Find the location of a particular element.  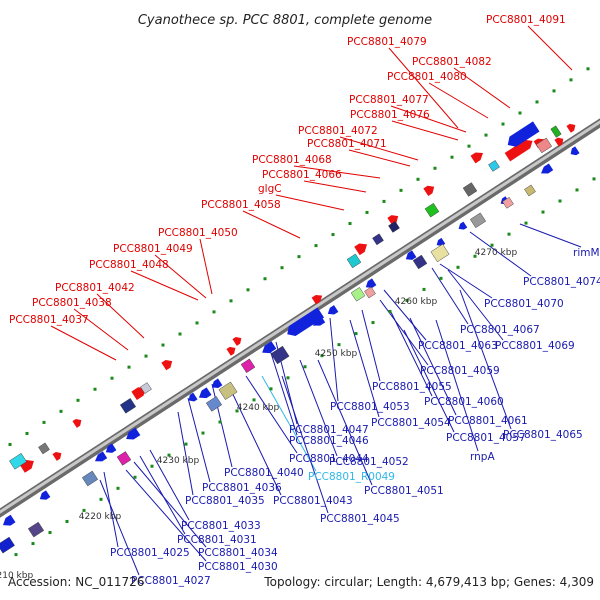

gene-label: PCC8801_4057 is located at coordinates (486, 438).